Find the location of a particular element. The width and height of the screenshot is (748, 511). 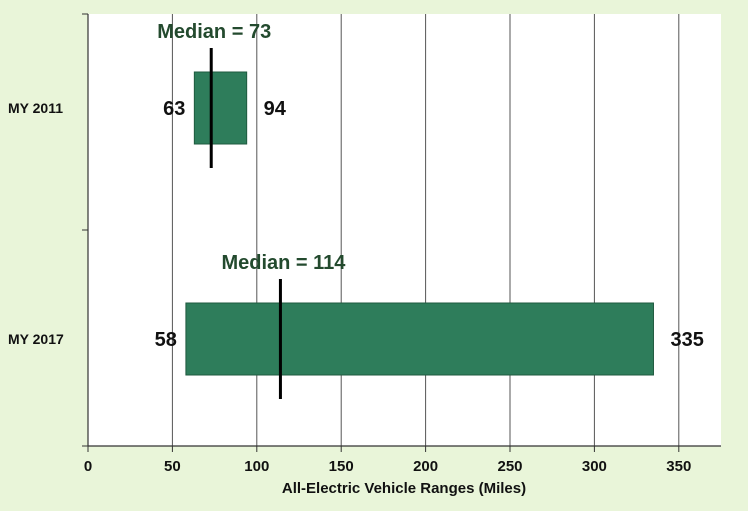

median-label: Median = 73 is located at coordinates (214, 32).